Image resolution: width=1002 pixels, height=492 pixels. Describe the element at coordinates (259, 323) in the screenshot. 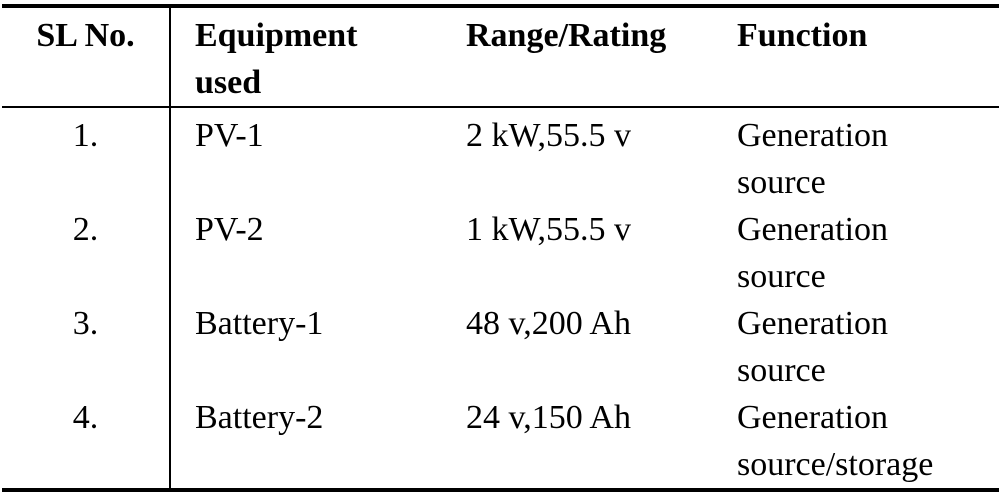

I see `cell-equipment: Battery-1` at that location.